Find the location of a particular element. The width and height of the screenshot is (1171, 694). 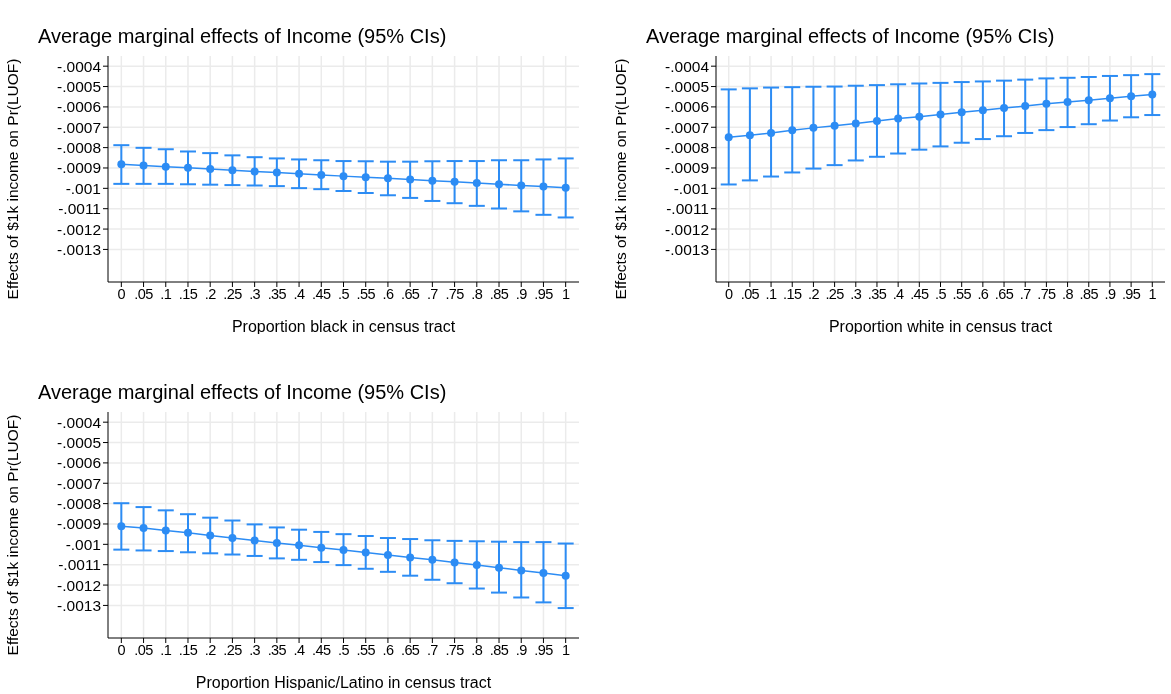

x-tick-label: .2 is located at coordinates (210, 650).